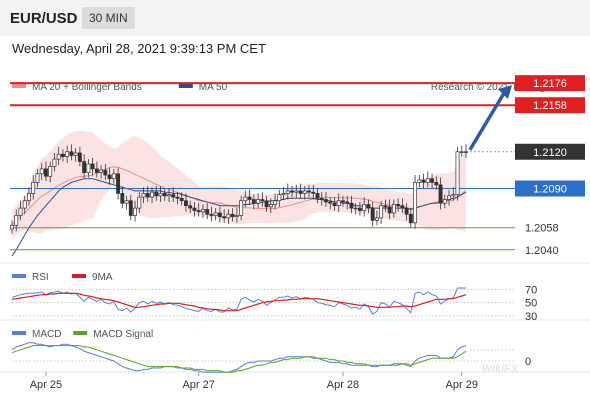 The width and height of the screenshot is (590, 400). What do you see at coordinates (239, 196) in the screenshot?
I see `ma20-line` at bounding box center [239, 196].